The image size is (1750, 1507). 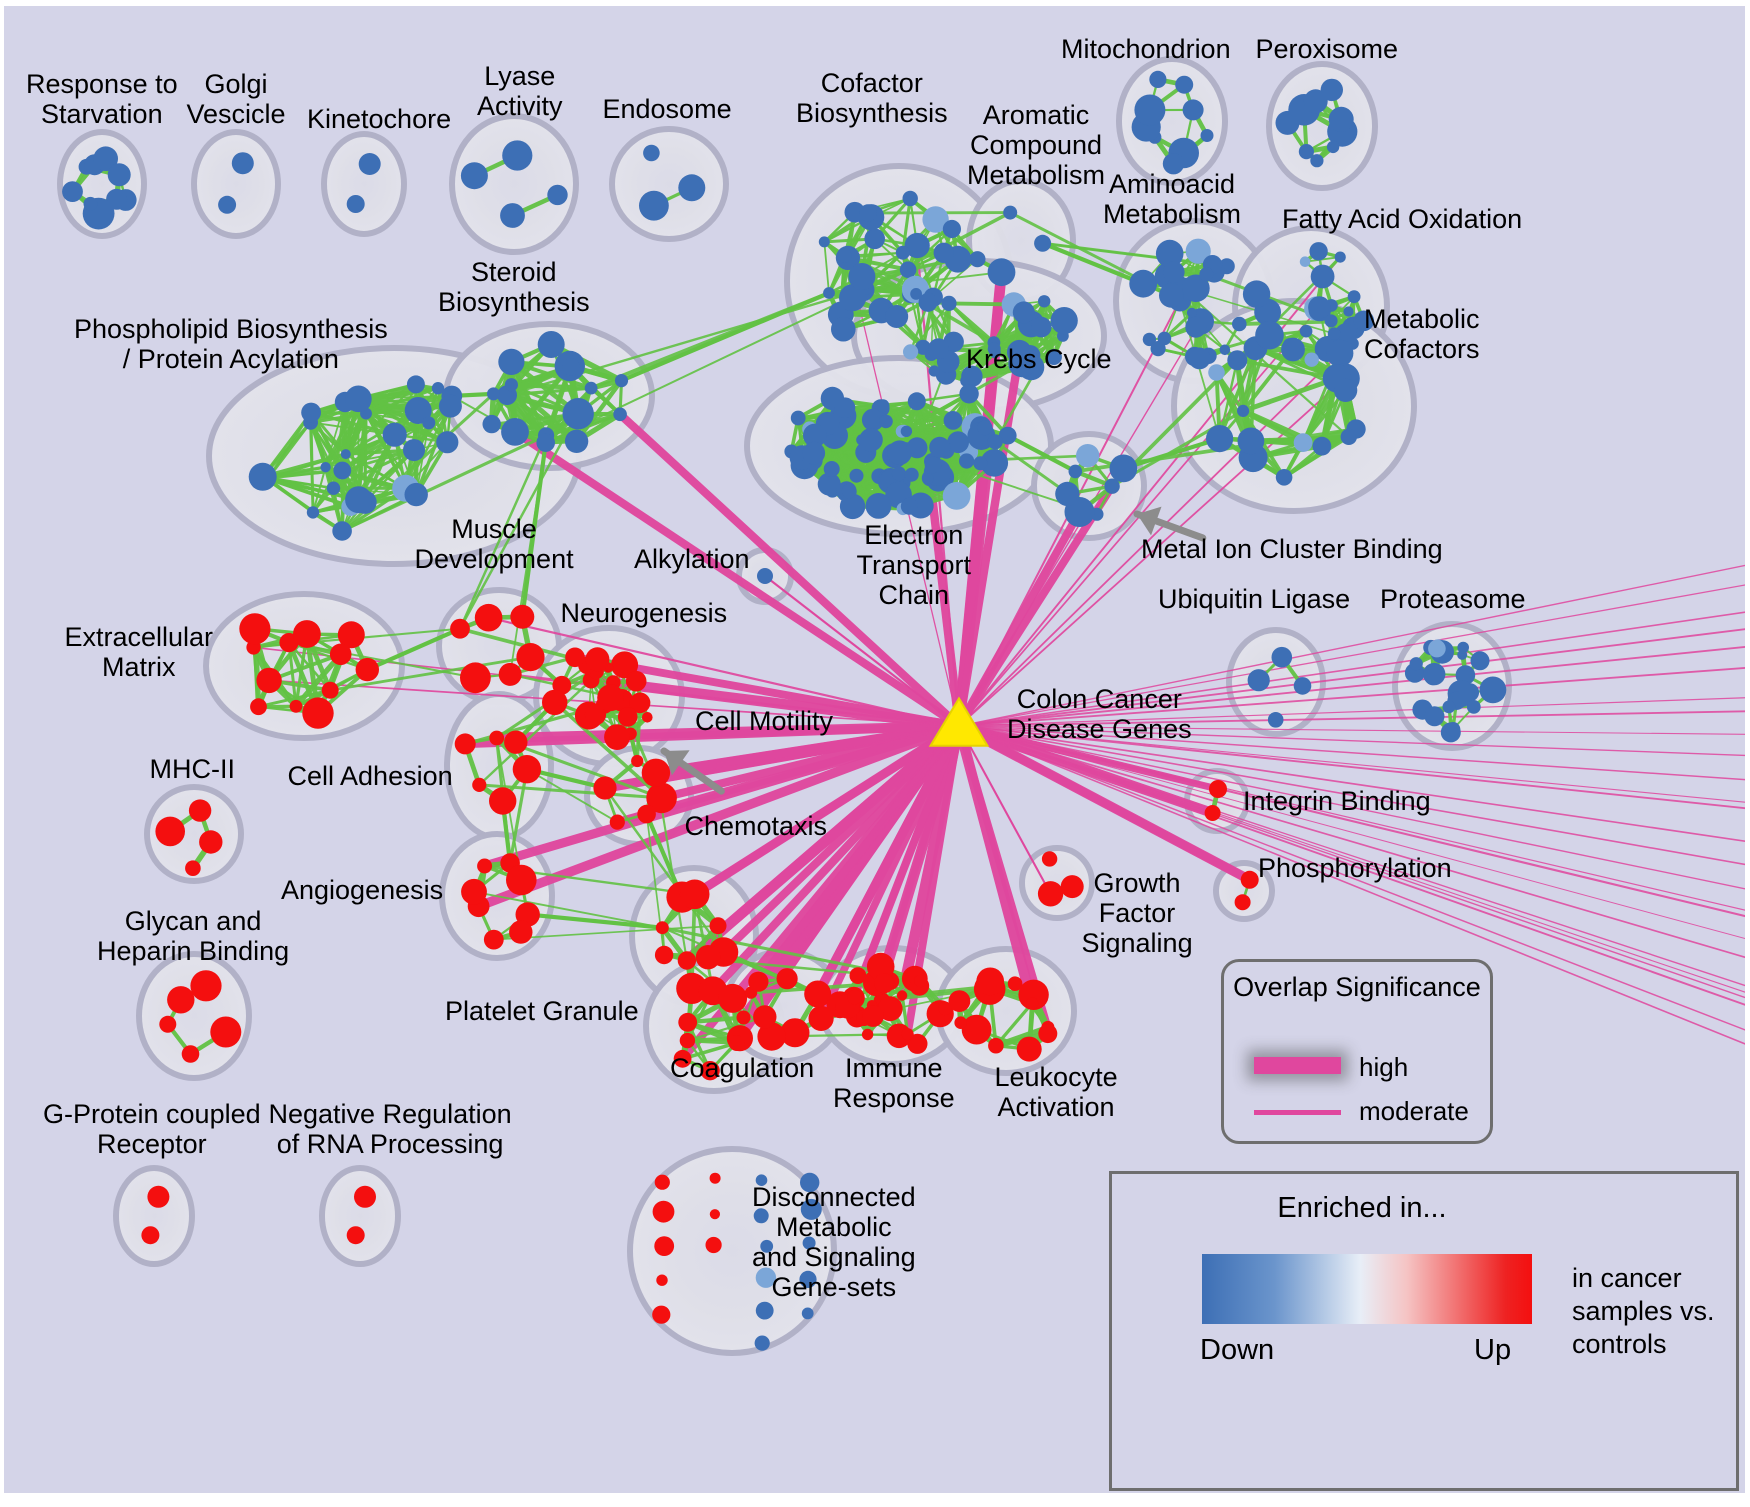 What do you see at coordinates (894, 1083) in the screenshot?
I see `cluster-label-immune-response: Immune Response` at bounding box center [894, 1083].